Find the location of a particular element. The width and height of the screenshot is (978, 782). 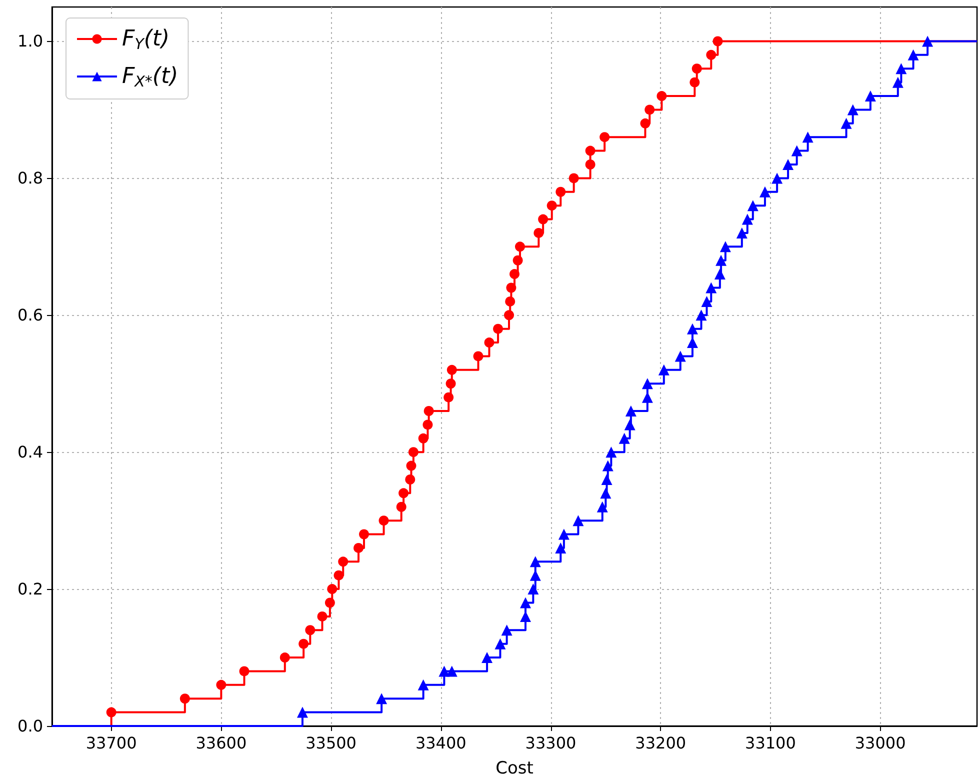

x-axis-title: Cost is located at coordinates (515, 768).